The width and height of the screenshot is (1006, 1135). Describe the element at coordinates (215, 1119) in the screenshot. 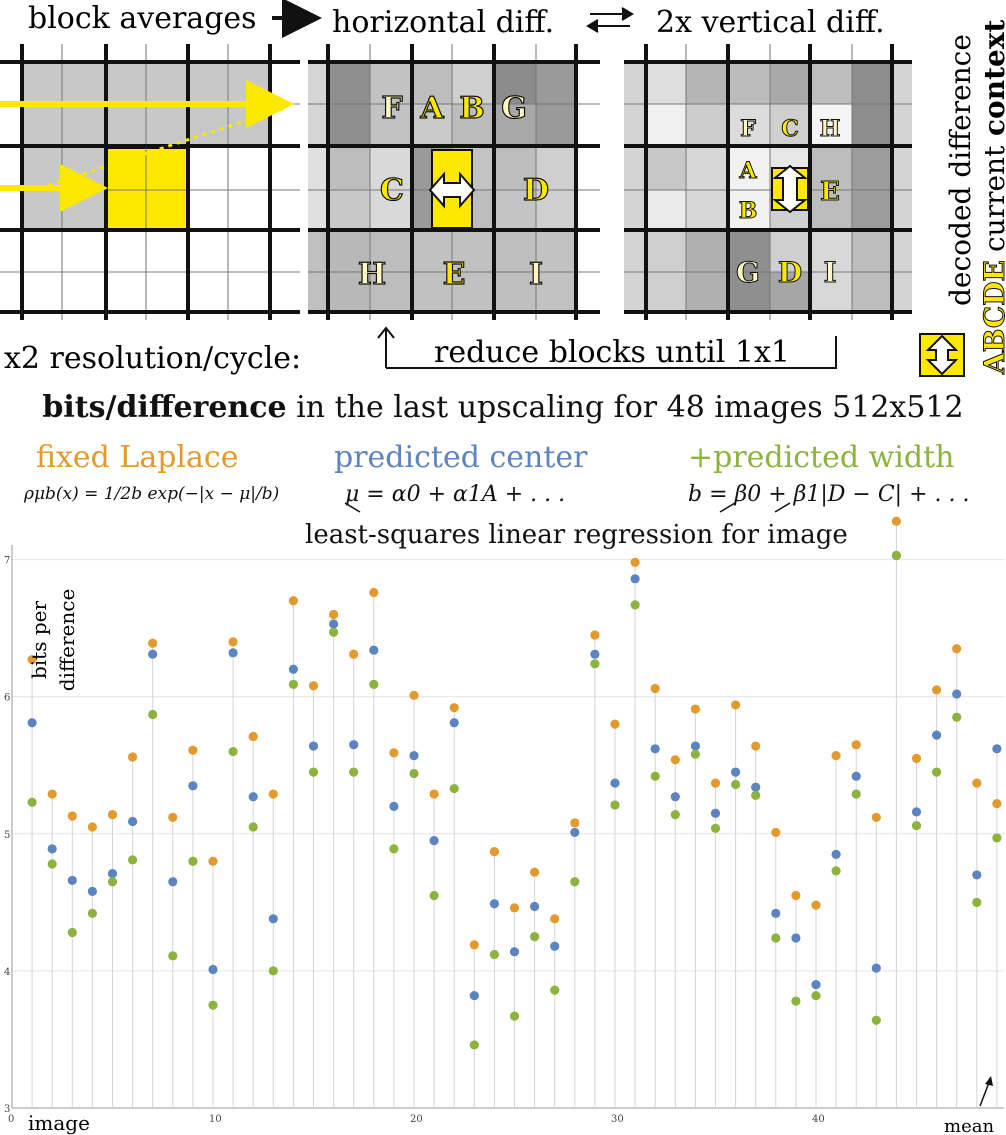

I see `x-tick-label: 10` at that location.